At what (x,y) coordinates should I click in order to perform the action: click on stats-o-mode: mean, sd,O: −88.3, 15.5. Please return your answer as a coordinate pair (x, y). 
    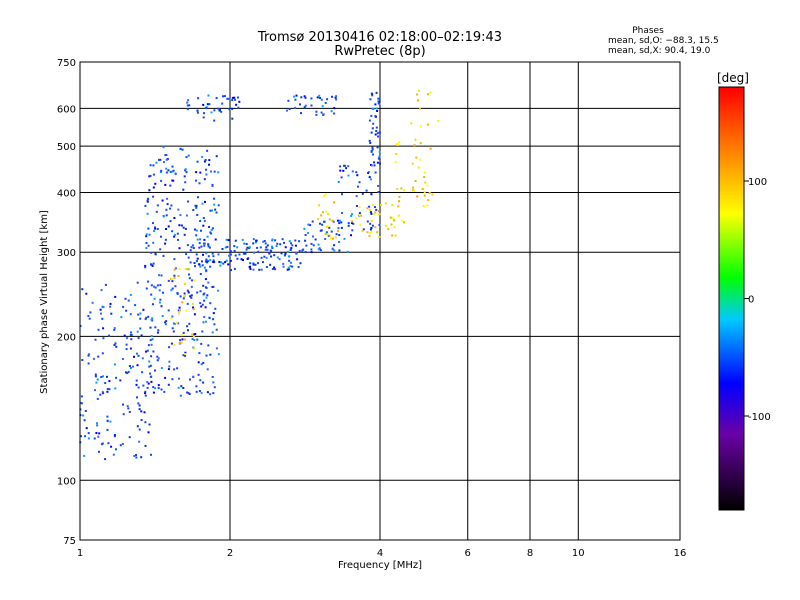
    Looking at the image, I should click on (663, 41).